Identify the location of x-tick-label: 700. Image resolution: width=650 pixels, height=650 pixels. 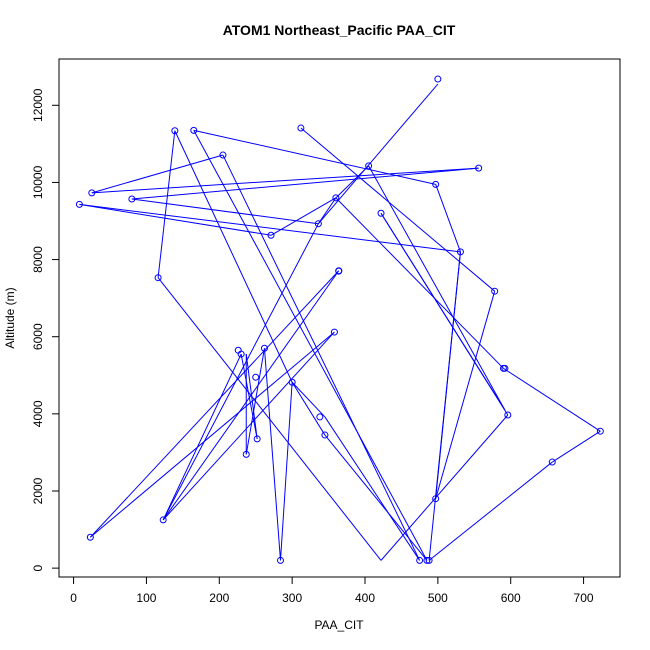
(584, 598).